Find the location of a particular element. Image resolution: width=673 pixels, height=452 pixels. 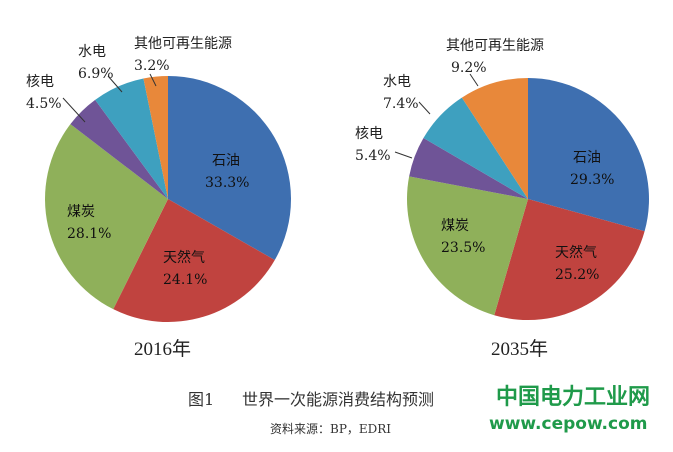

slice-value-gas: 24.1% is located at coordinates (185, 280).